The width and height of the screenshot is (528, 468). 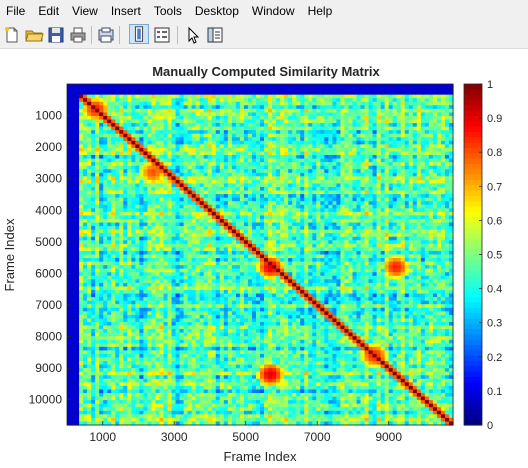 I want to click on menu-insert: Insert, so click(x=125, y=11).